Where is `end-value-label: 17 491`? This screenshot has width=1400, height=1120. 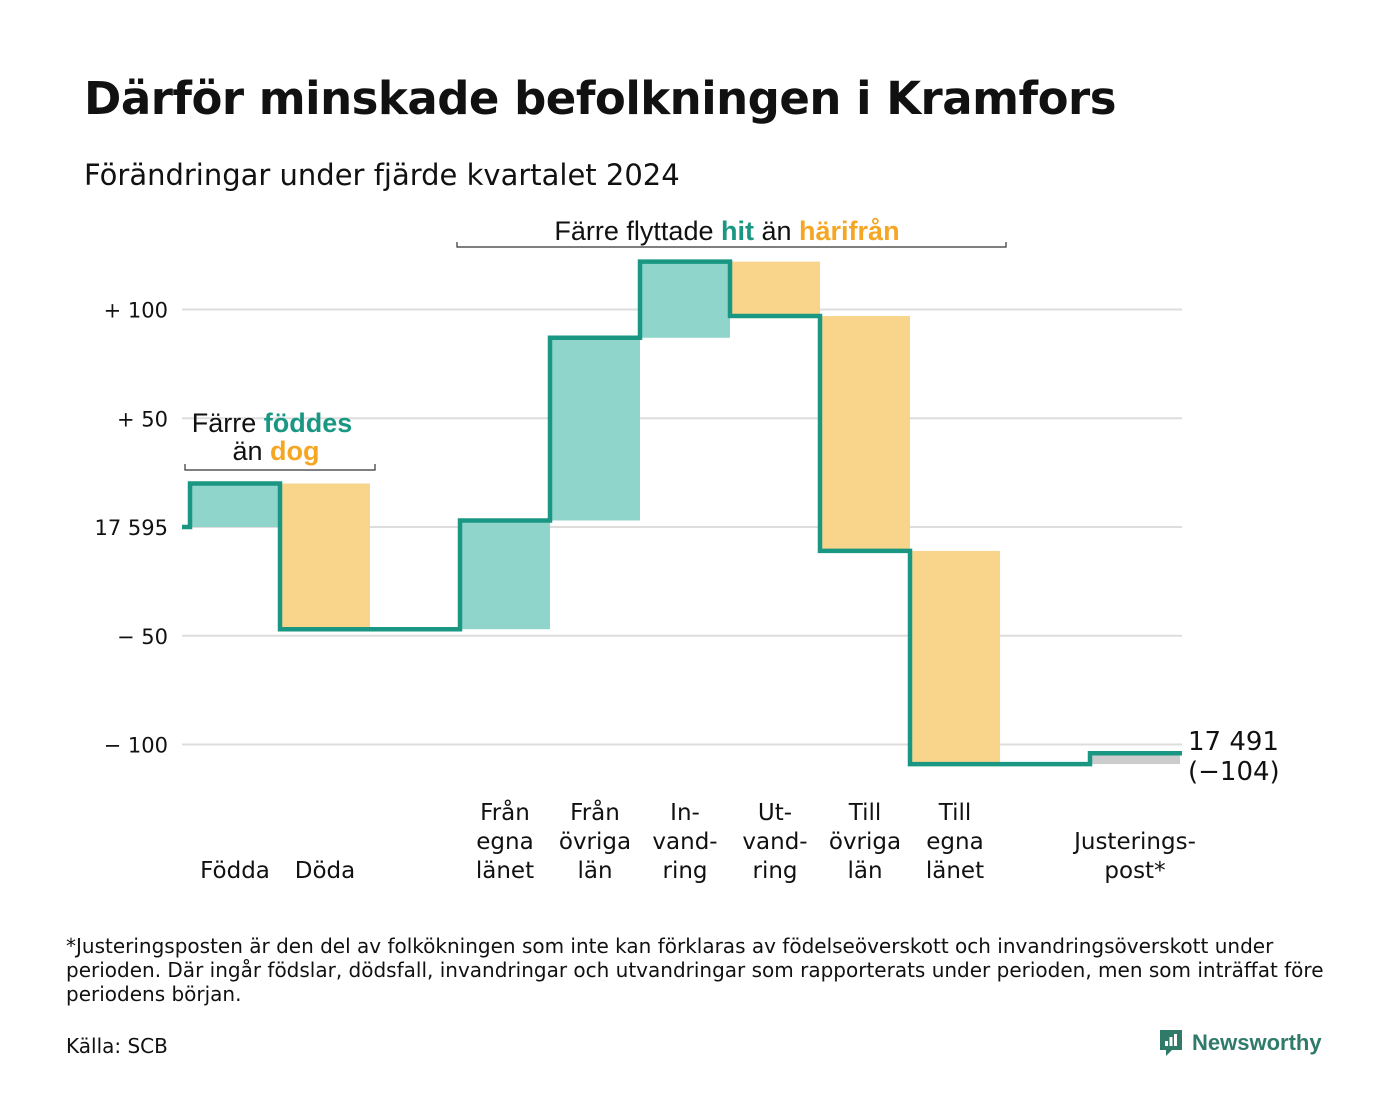
end-value-label: 17 491 is located at coordinates (1233, 742).